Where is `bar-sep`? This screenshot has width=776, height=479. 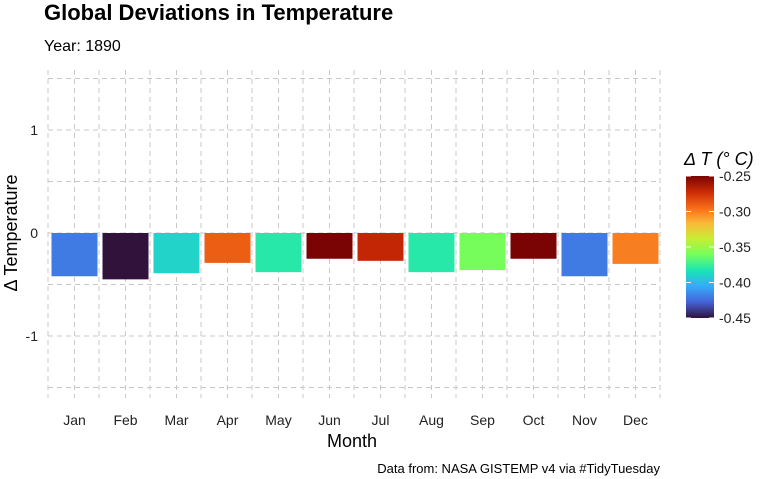 bar-sep is located at coordinates (482, 252).